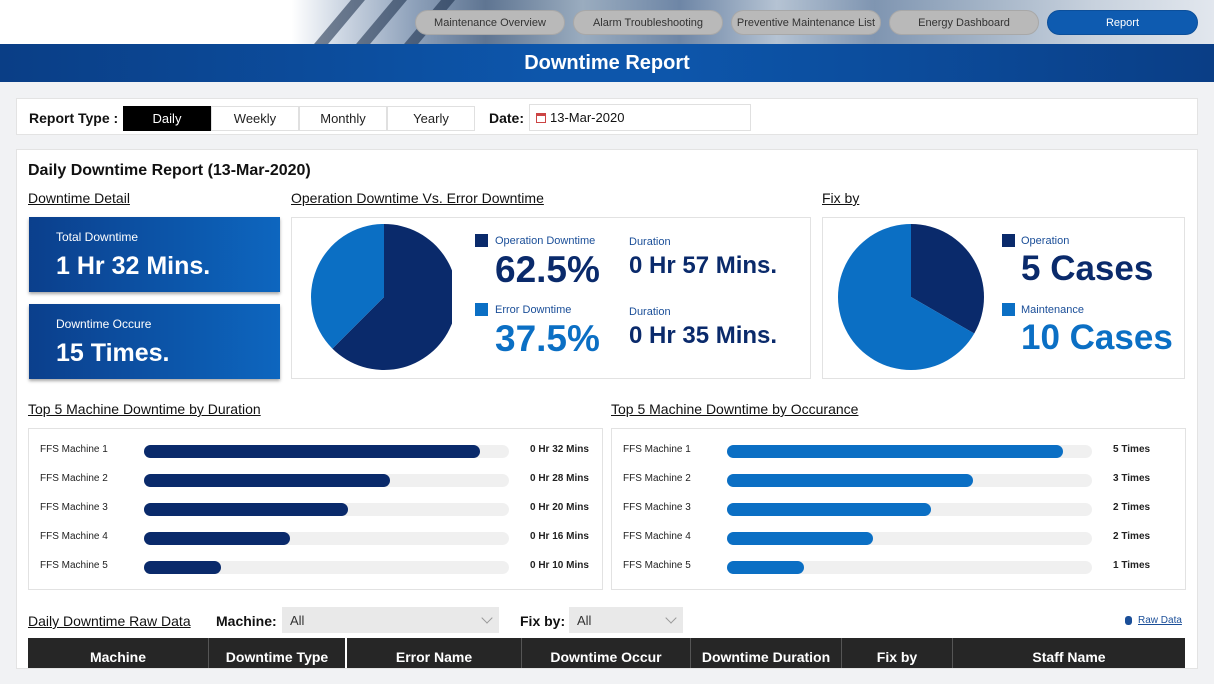 This screenshot has height=684, width=1214. What do you see at coordinates (1087, 268) in the screenshot?
I see `fix-operation-value: 5 Cases` at bounding box center [1087, 268].